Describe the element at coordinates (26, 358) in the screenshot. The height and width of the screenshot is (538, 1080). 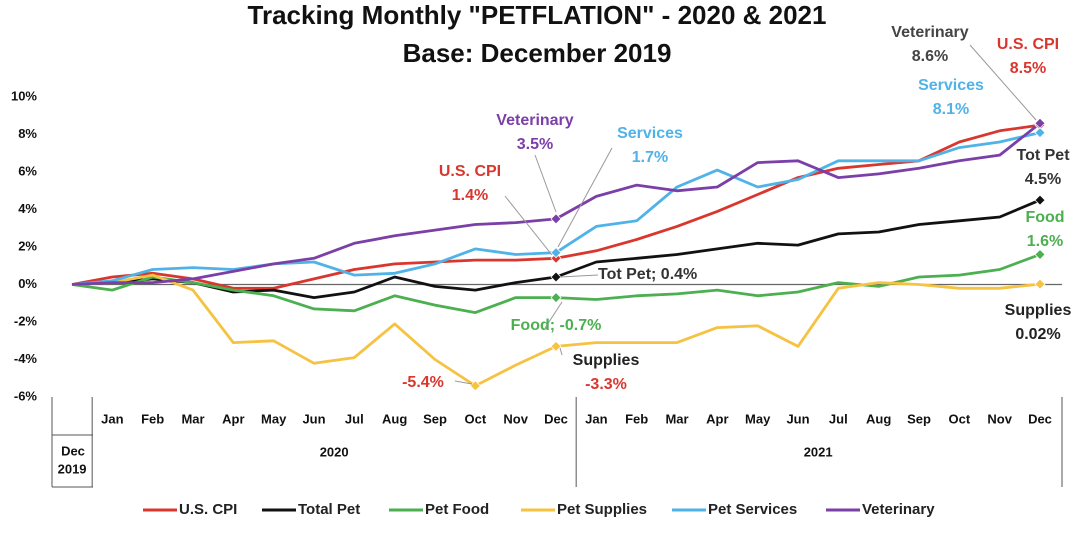
I see `y-tick-label: -4%` at that location.